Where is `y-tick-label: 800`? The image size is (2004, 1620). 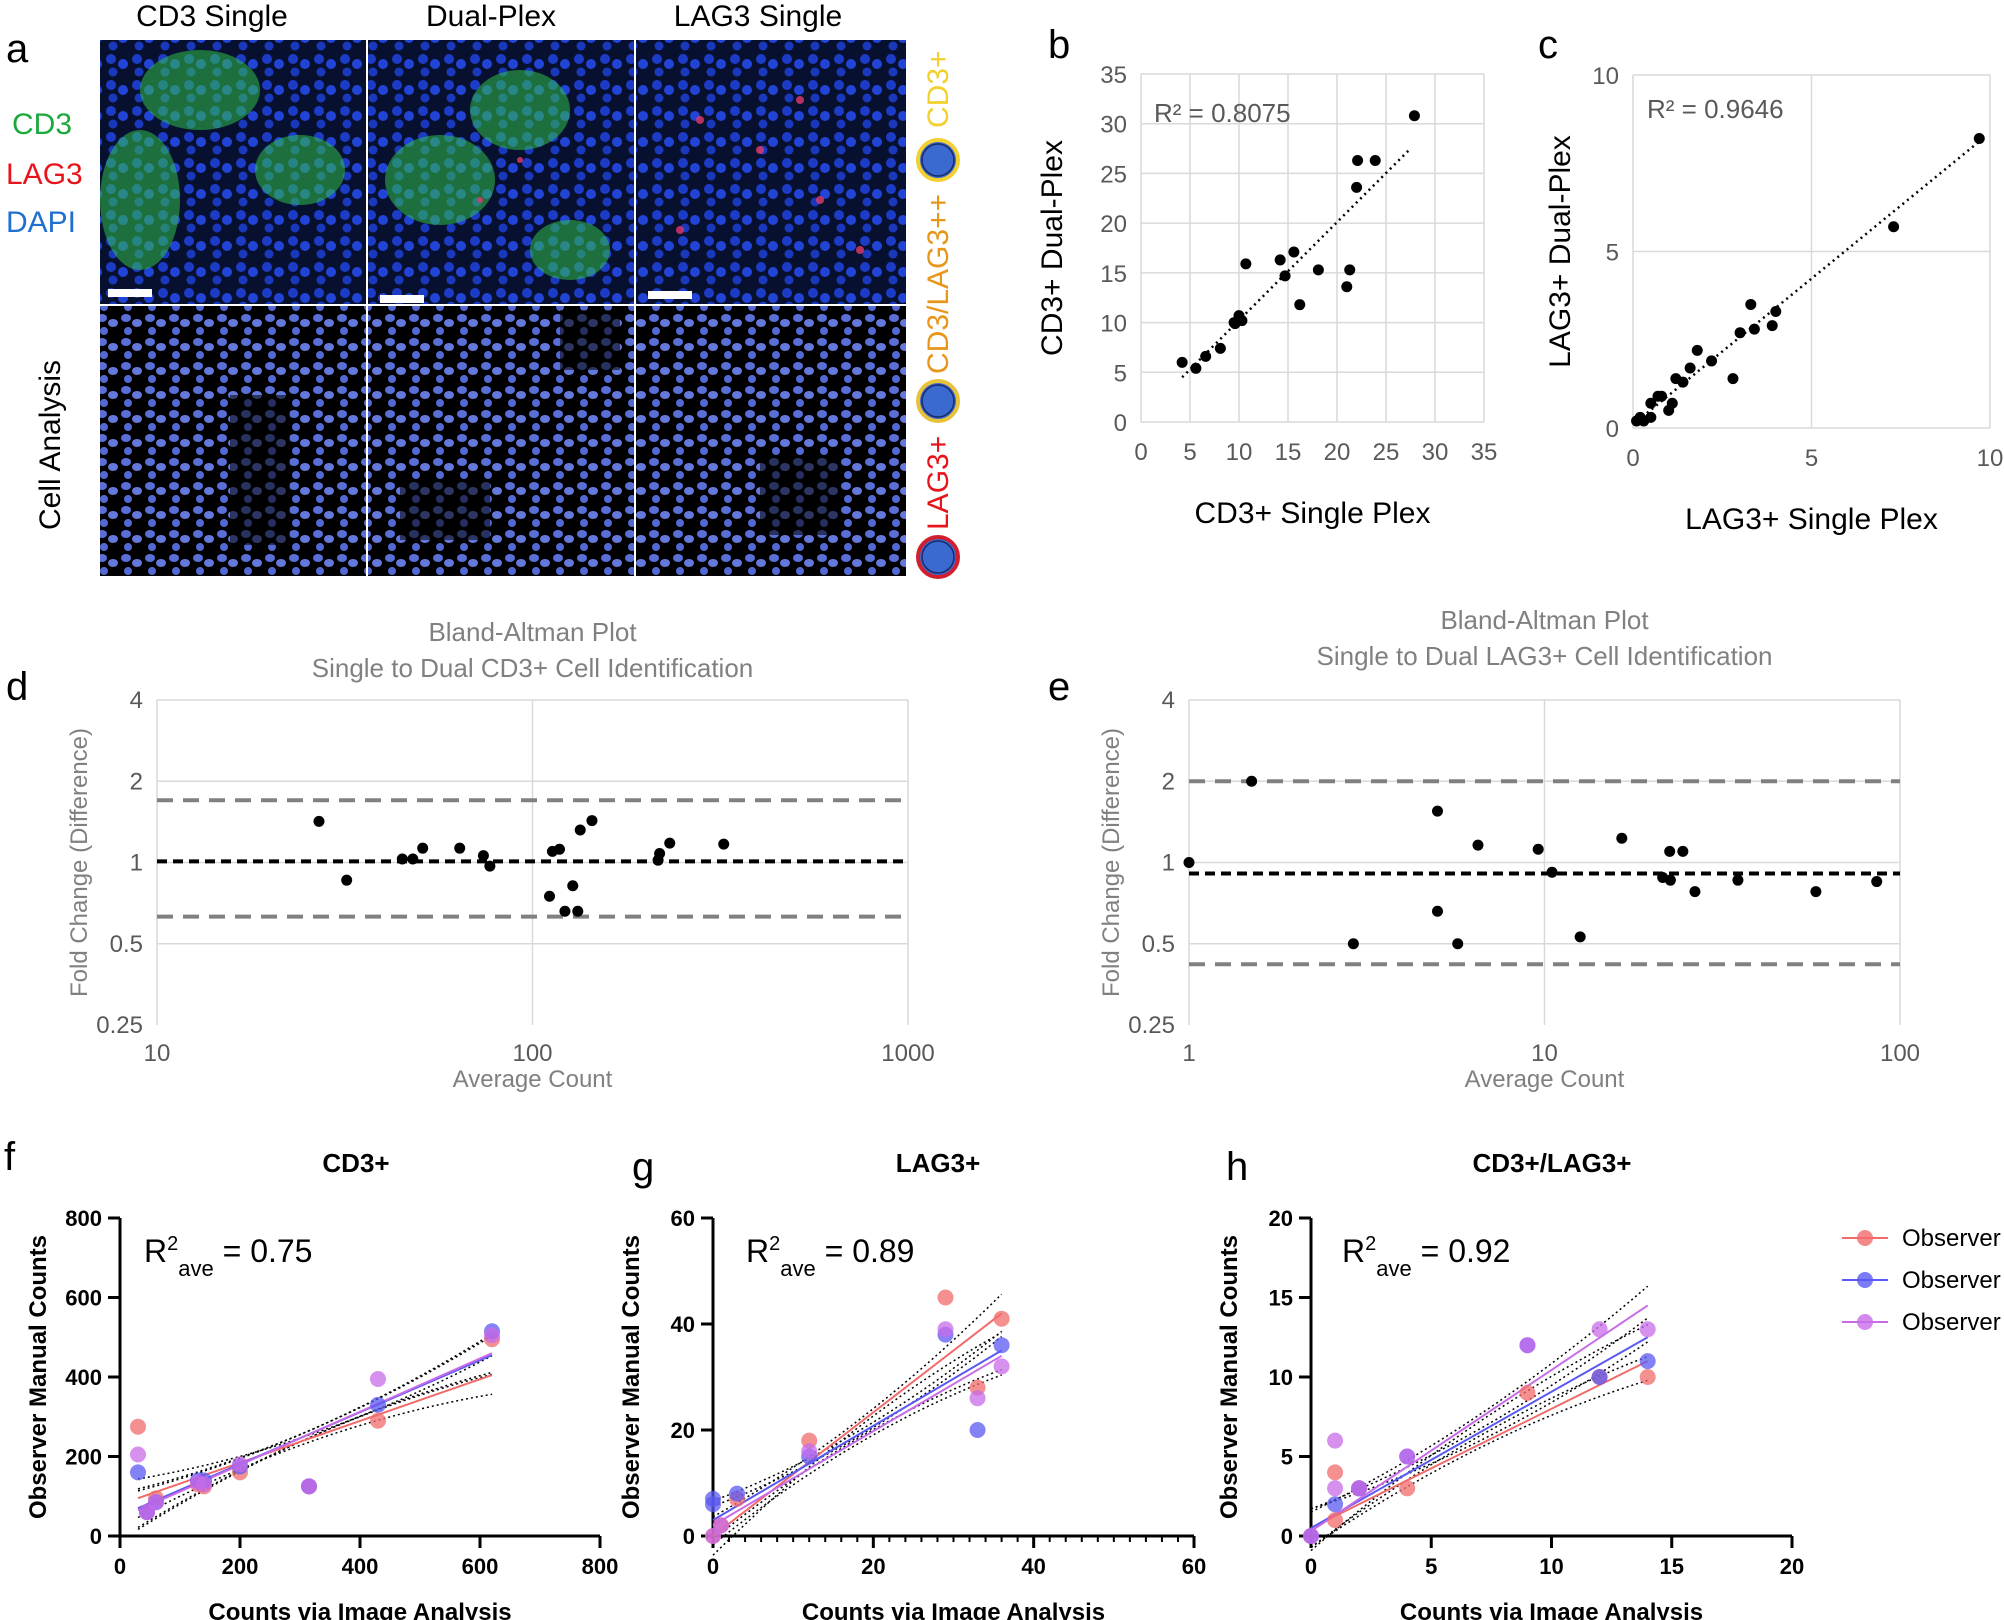 y-tick-label: 800 is located at coordinates (83, 1218).